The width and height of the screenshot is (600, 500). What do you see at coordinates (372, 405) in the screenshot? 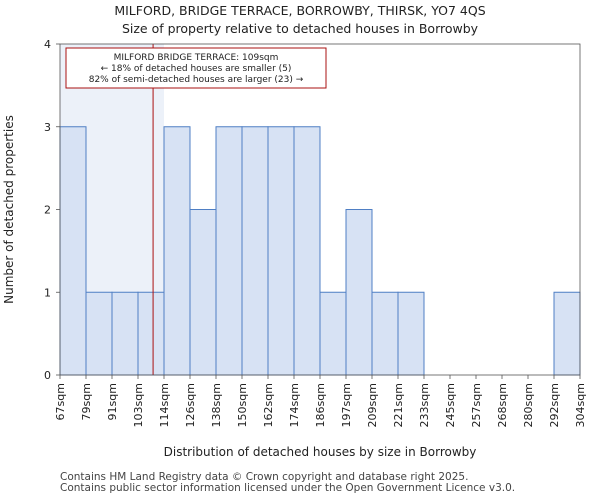
I see `x-tick-label: 209sqm` at bounding box center [372, 405].